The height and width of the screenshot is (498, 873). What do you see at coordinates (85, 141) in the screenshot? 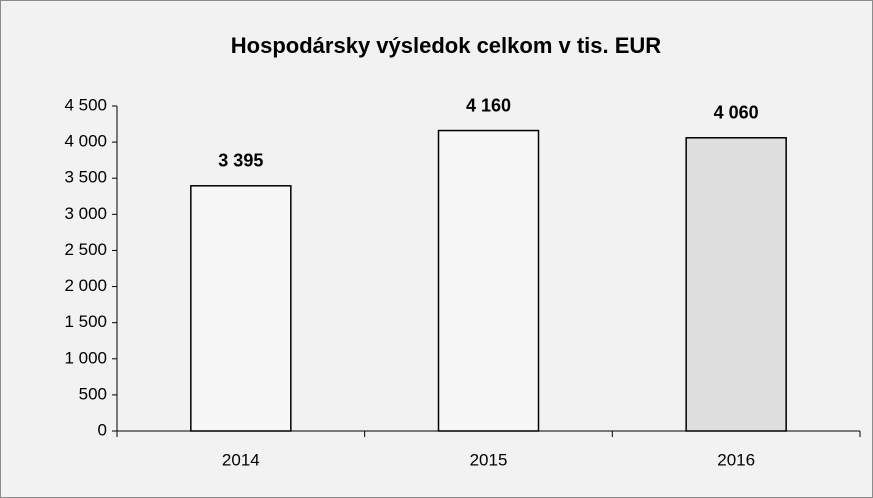
I see `y-tick-label: 4 000` at bounding box center [85, 141].